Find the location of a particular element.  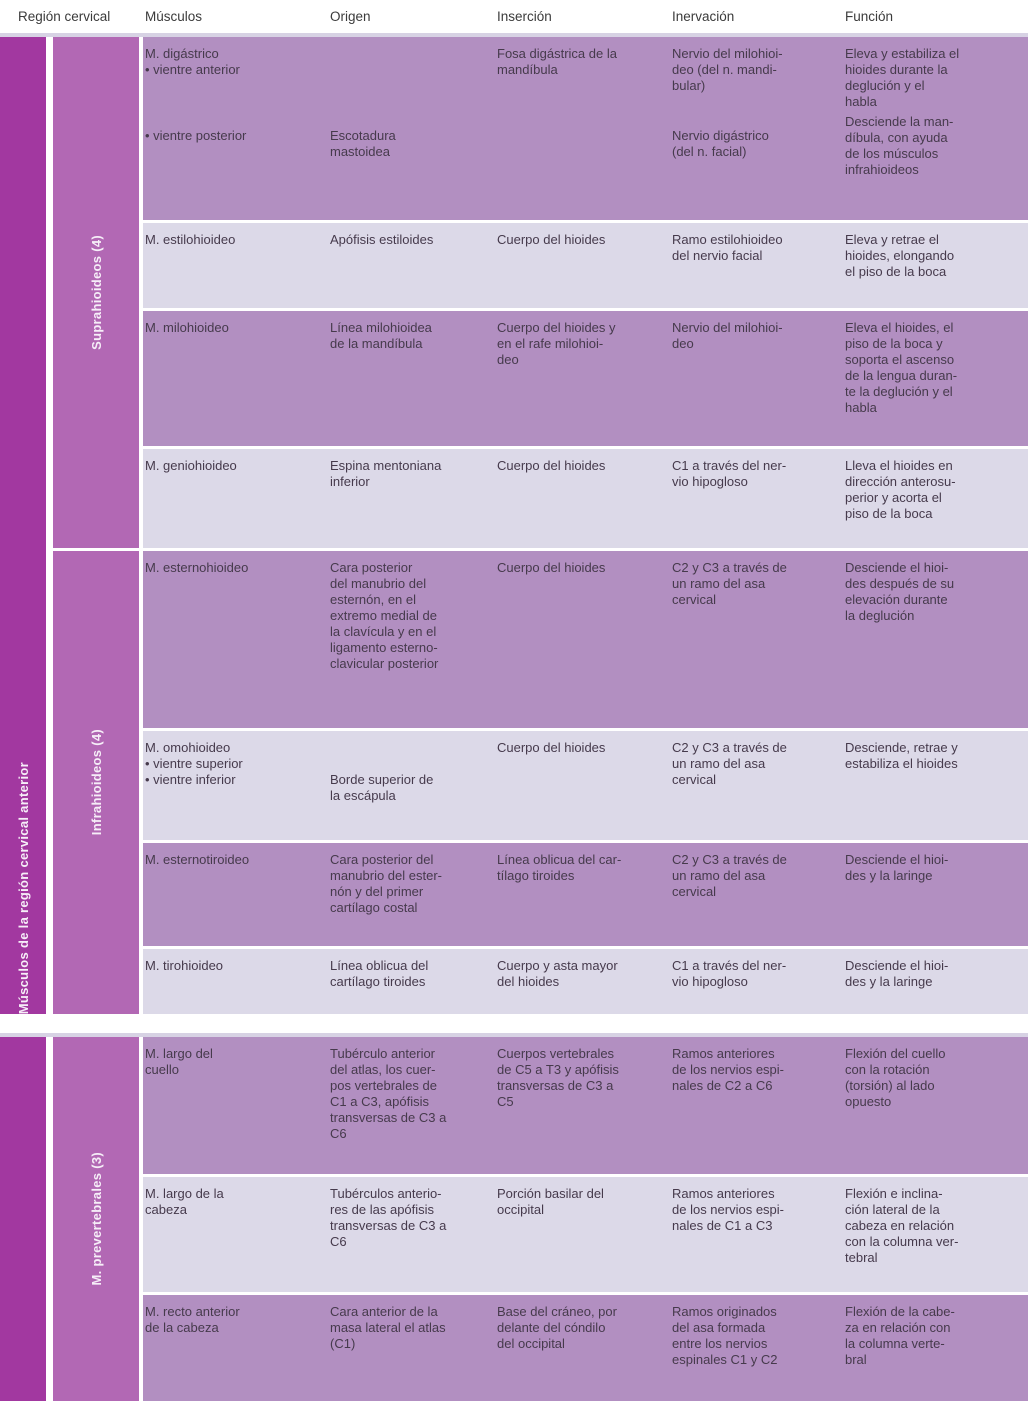

table-cell: Borde superior de la escápula is located at coordinates (411, 785).